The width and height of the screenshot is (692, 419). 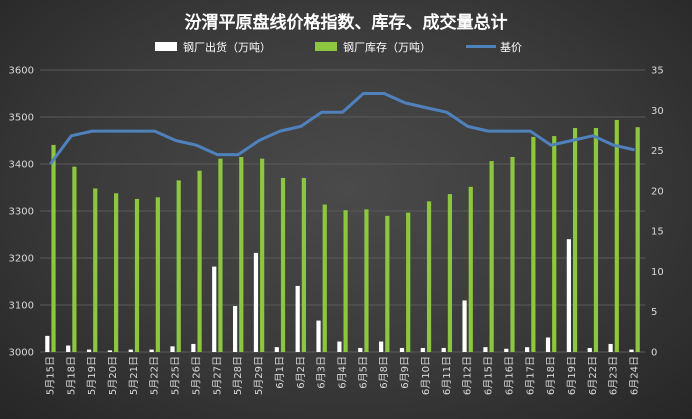 I want to click on legend-label: 钢厂库存（万吨）, so click(x=387, y=47).